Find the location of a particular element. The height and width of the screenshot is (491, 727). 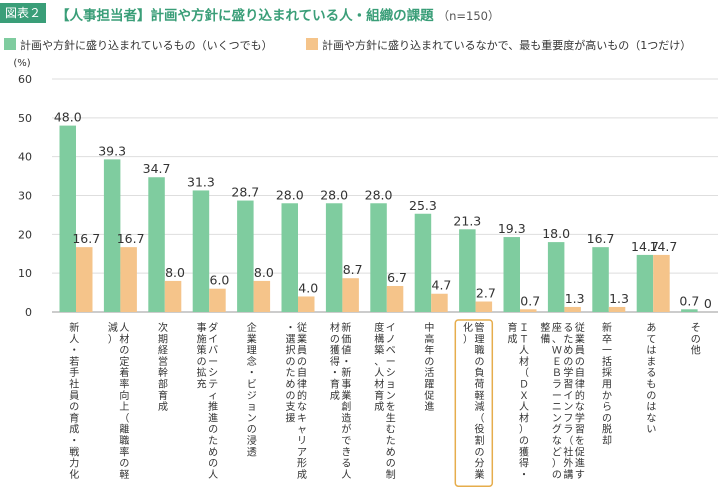

x-tick-label: ＩＴ人材（ＤＸ人材）の獲得・育成 is located at coordinates (518, 401).